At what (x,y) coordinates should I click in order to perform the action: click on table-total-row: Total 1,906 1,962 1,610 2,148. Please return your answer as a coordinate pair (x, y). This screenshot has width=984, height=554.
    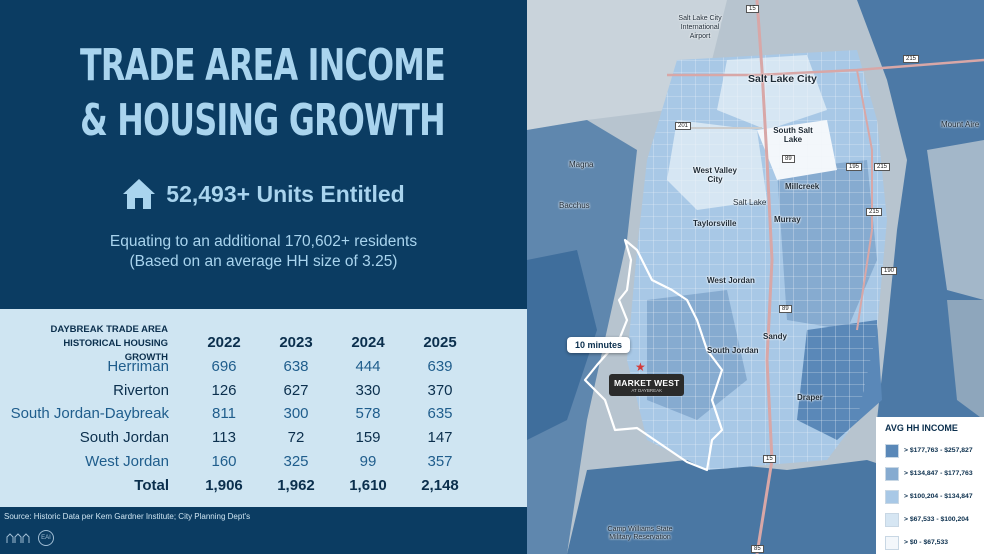
    Looking at the image, I should click on (263, 488).